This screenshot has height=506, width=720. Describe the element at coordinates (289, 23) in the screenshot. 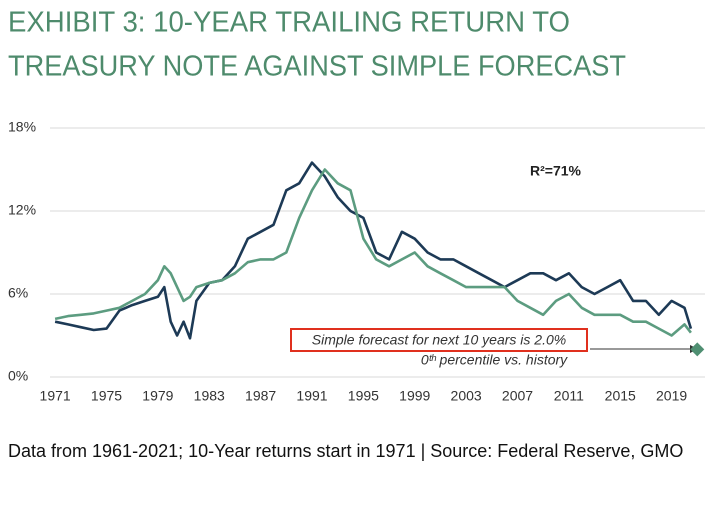

I see `chart-title: EXHIBIT 3: 10-YEAR TRAILING RETURN TO` at that location.